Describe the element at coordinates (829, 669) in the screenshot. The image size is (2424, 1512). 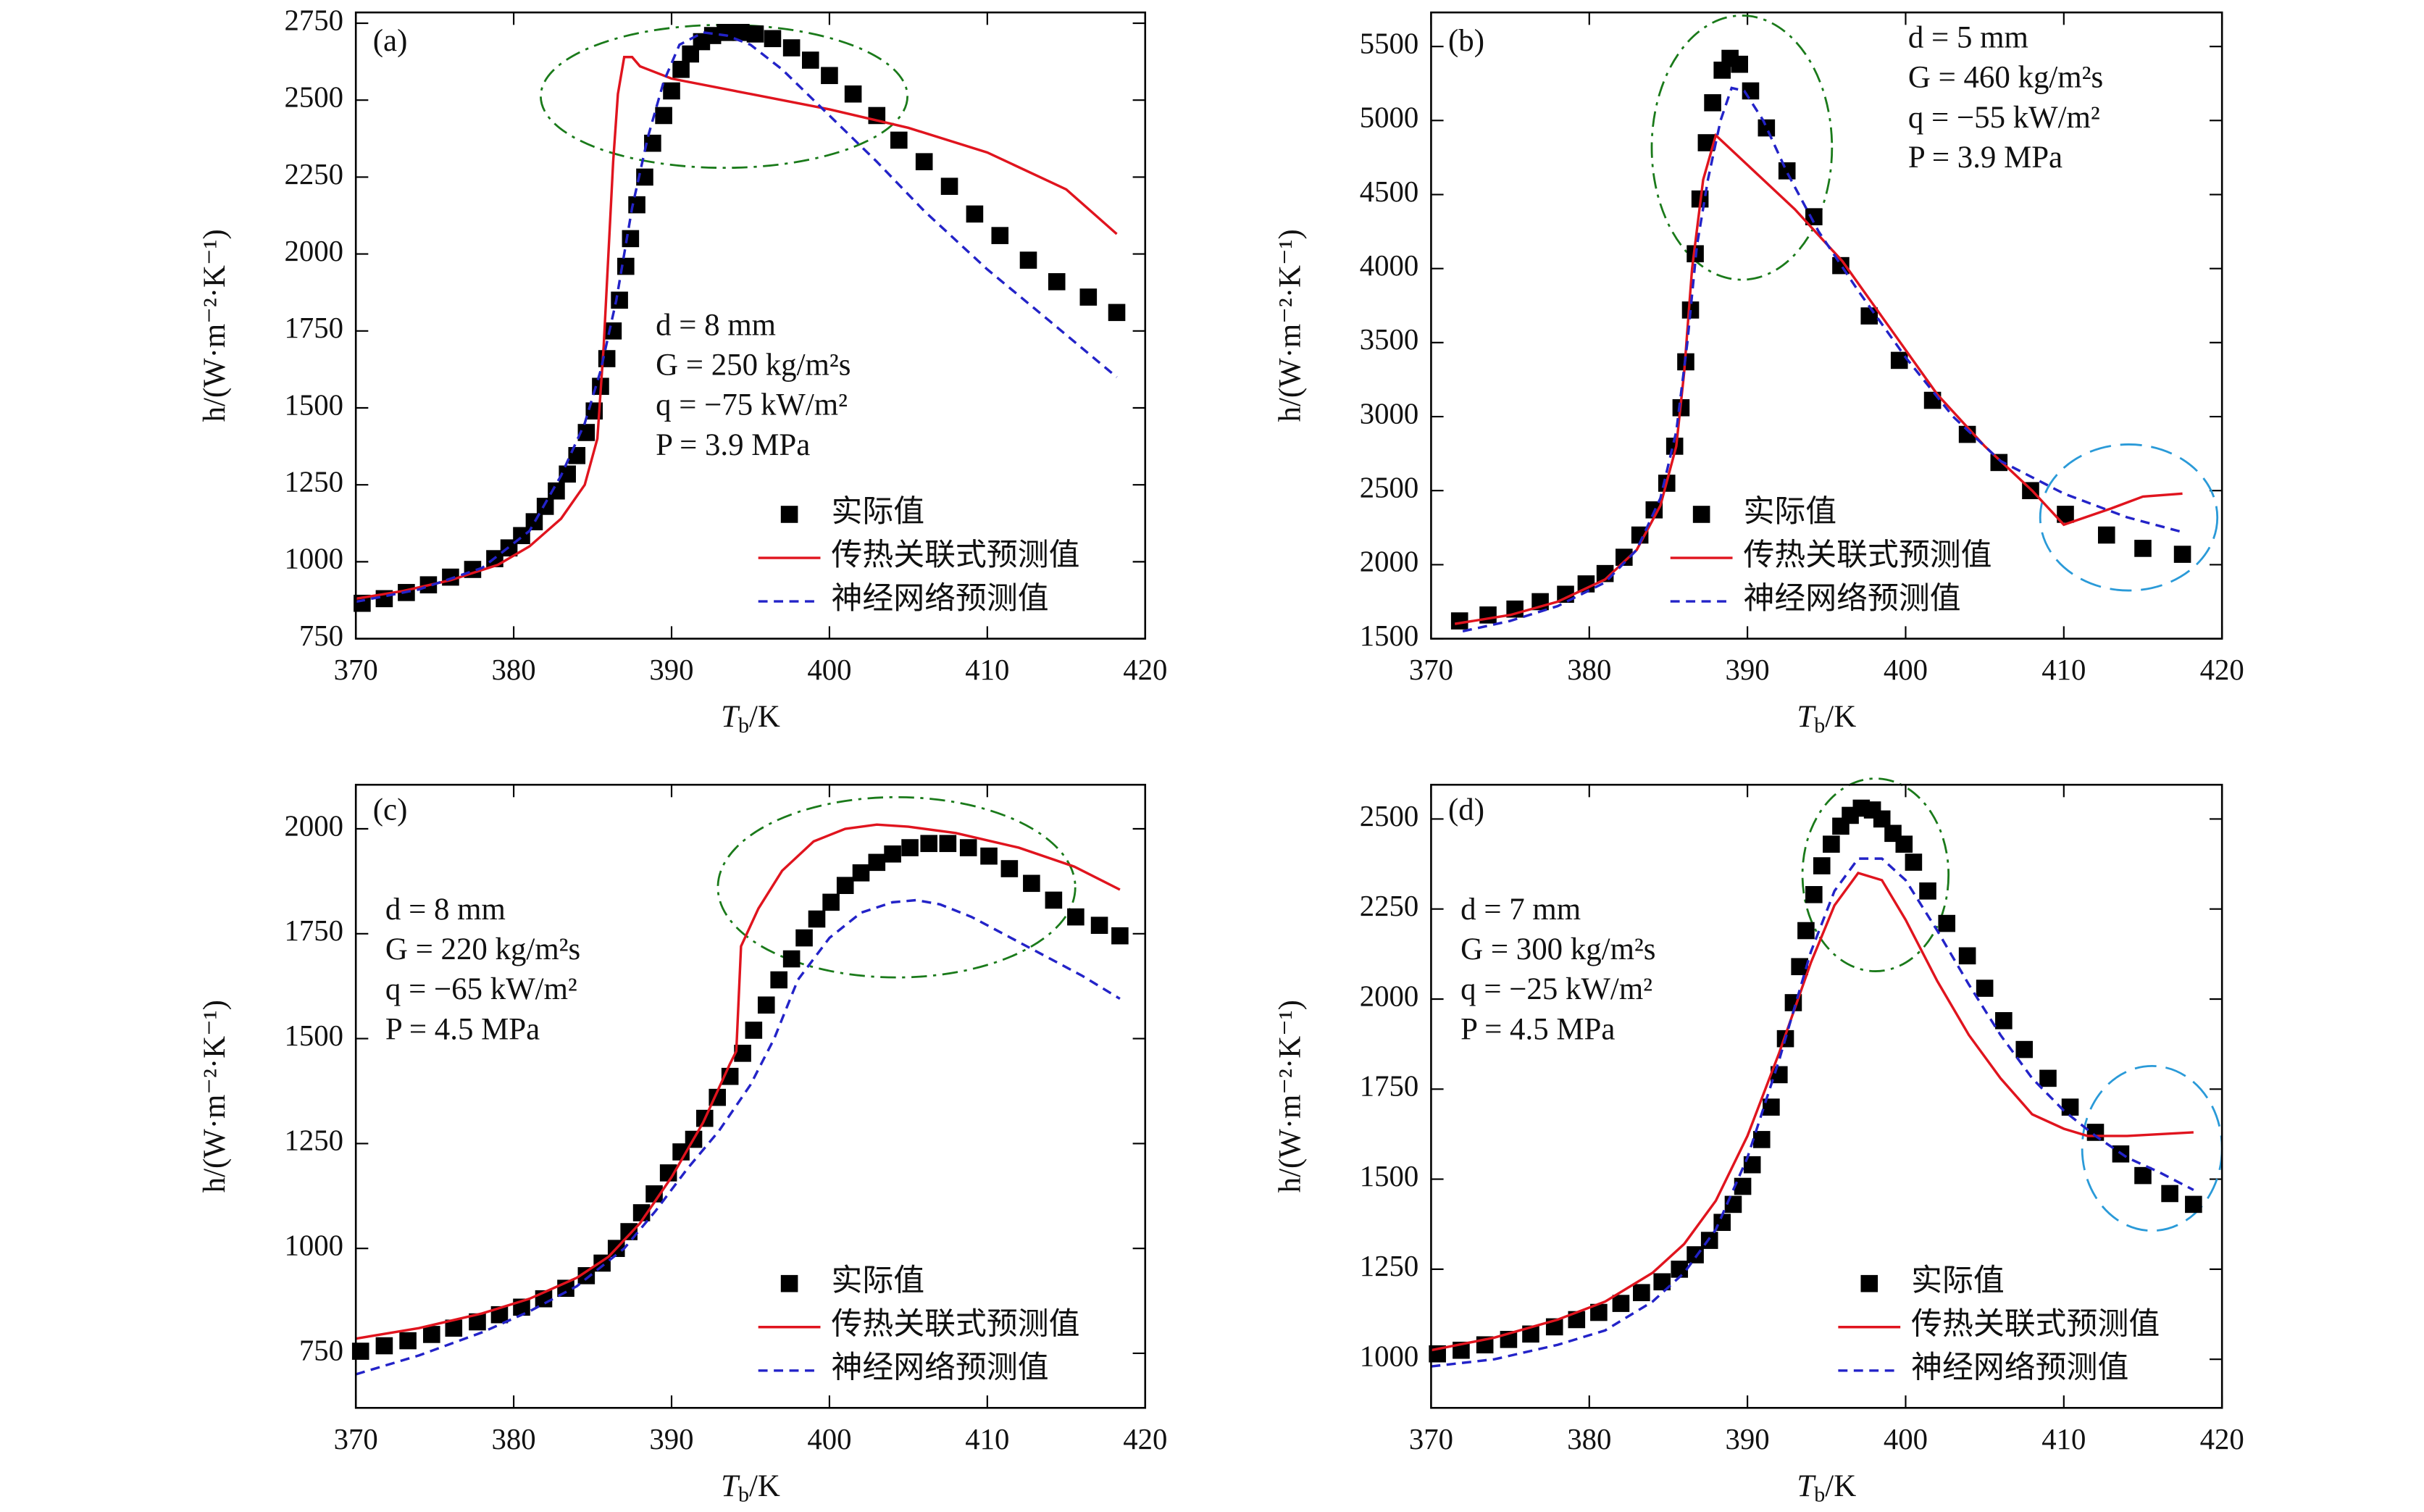
I see `x-tick-label: 400` at that location.